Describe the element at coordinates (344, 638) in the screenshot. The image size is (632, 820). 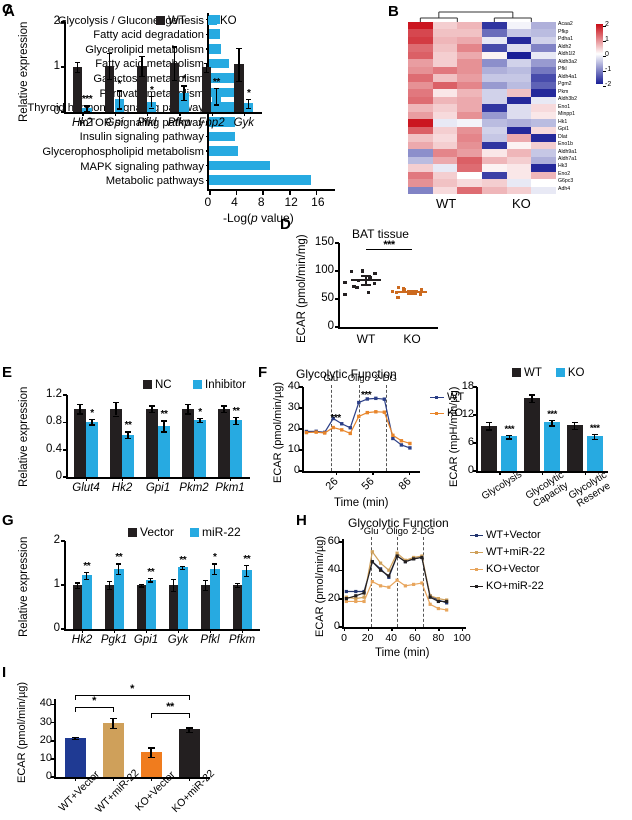
I see `x-tick-label: 0` at that location.